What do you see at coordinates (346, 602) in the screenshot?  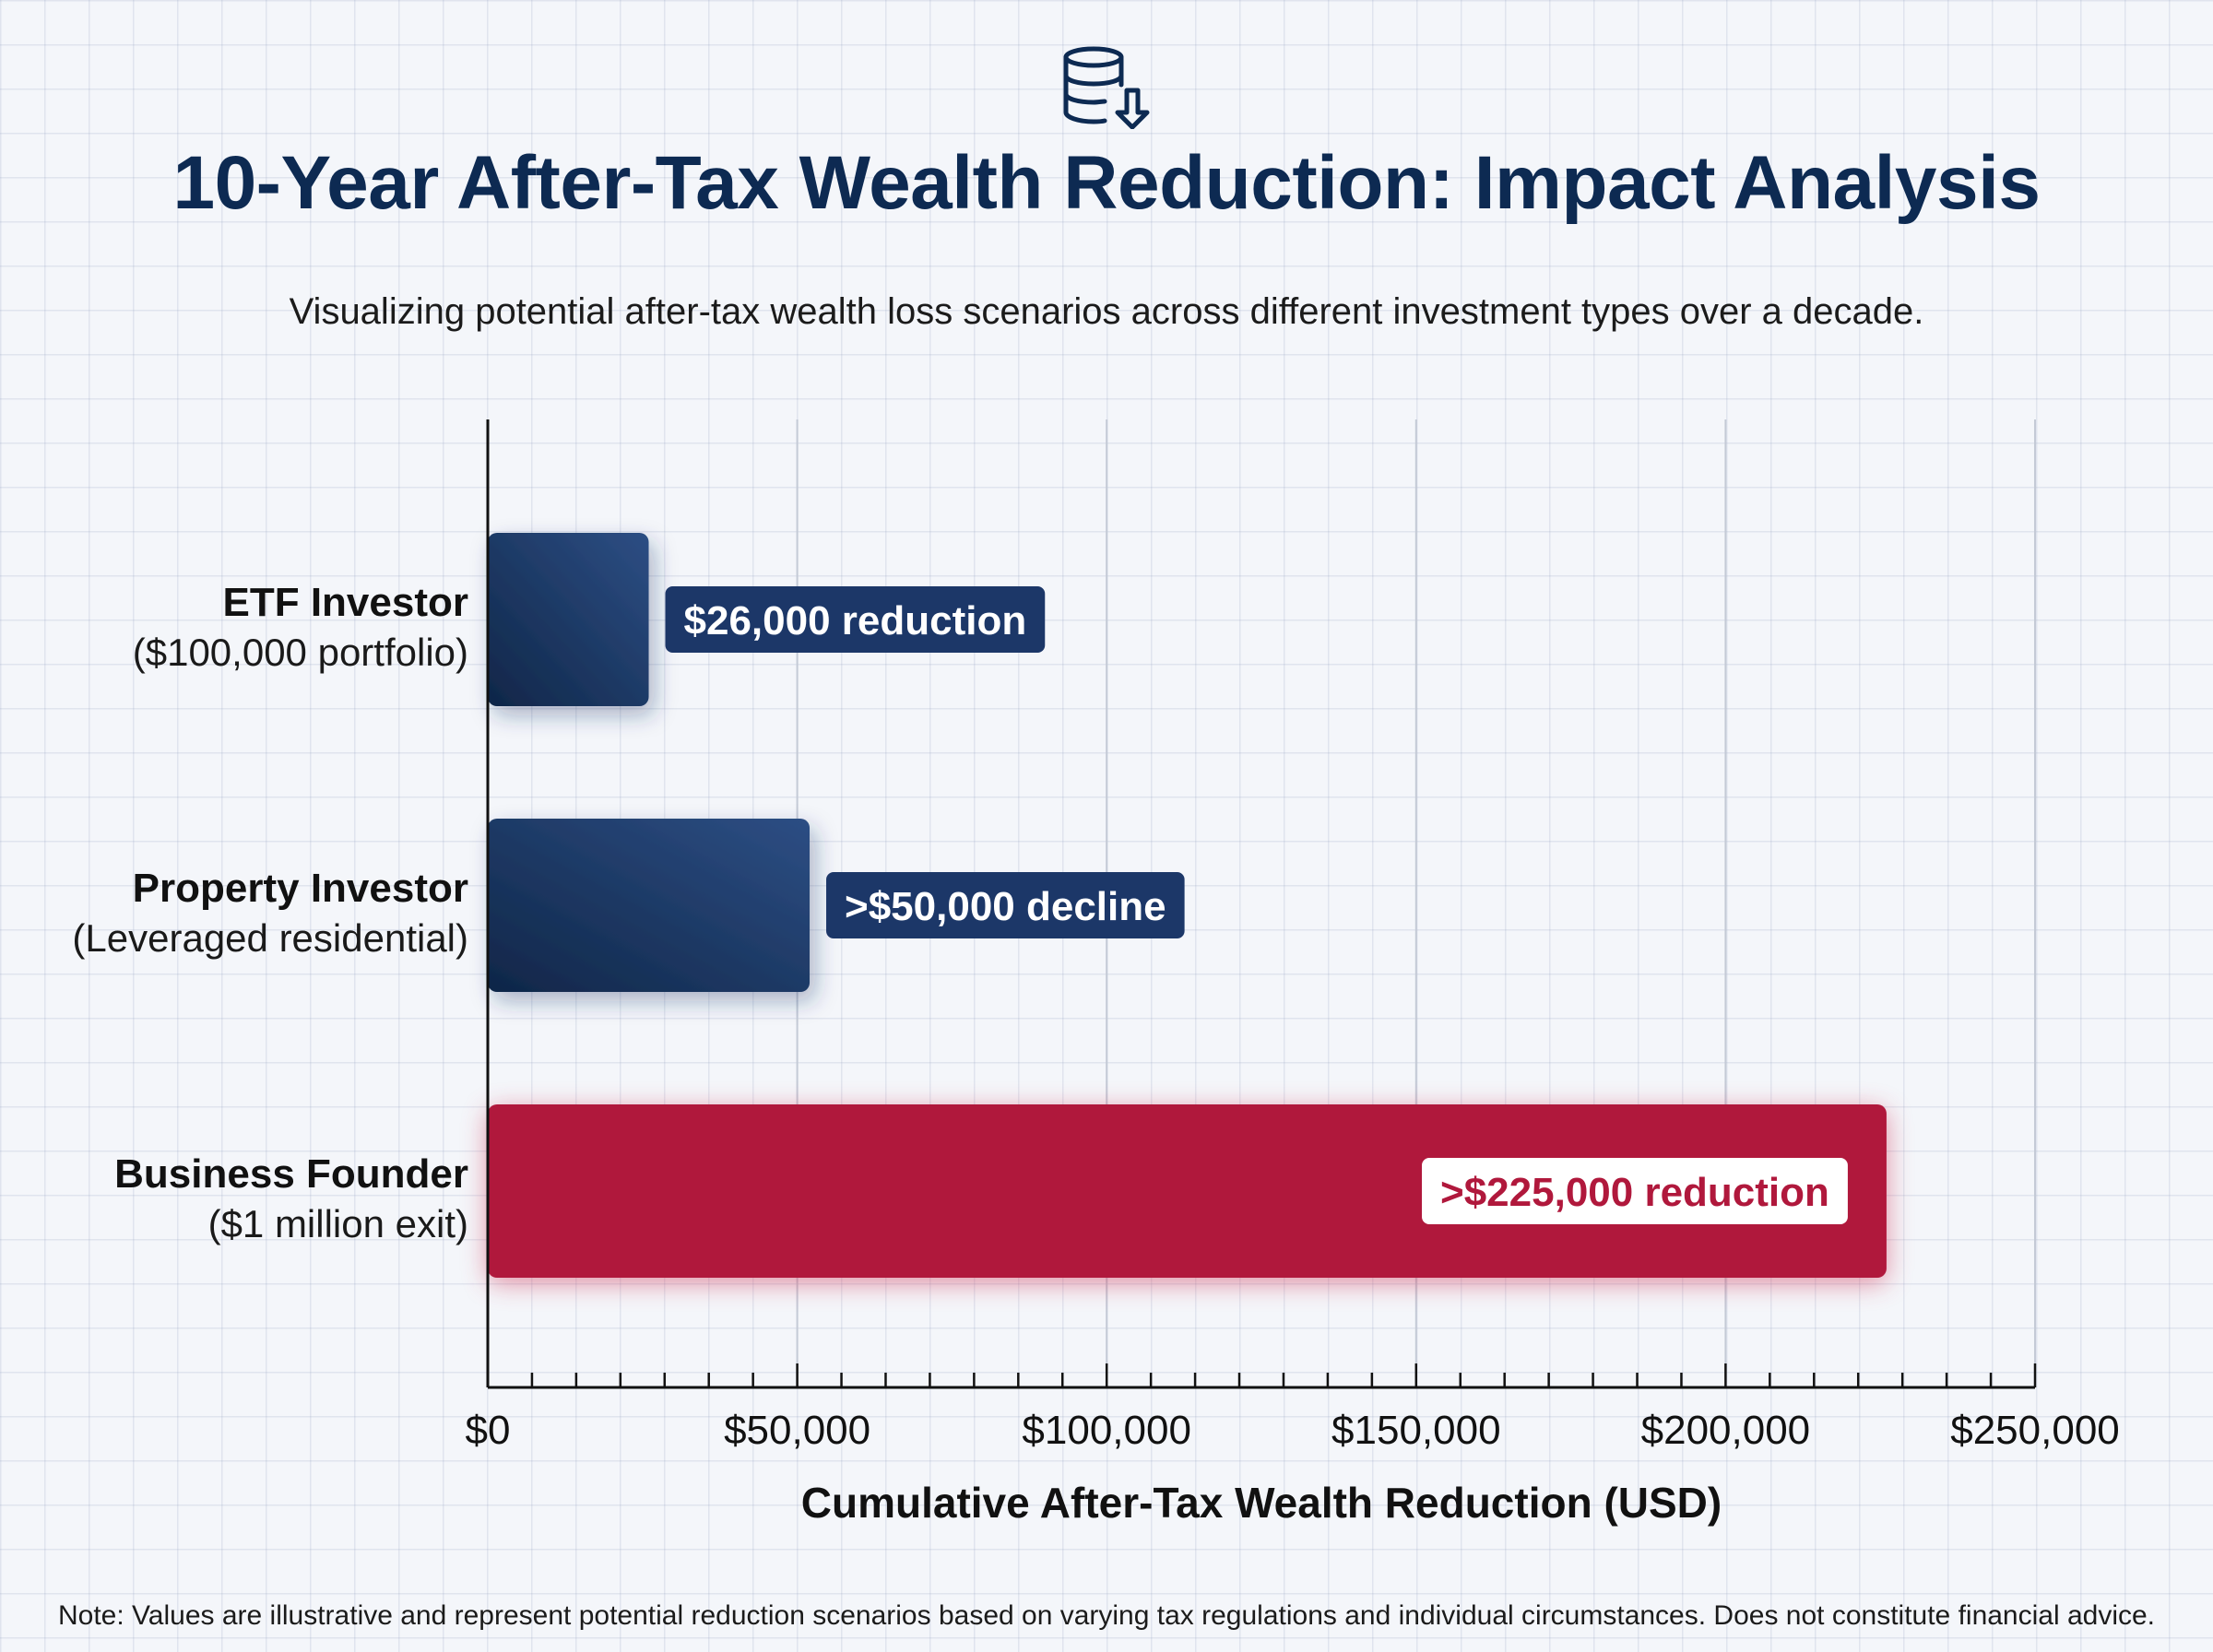 I see `category-label: ETF Investor` at bounding box center [346, 602].